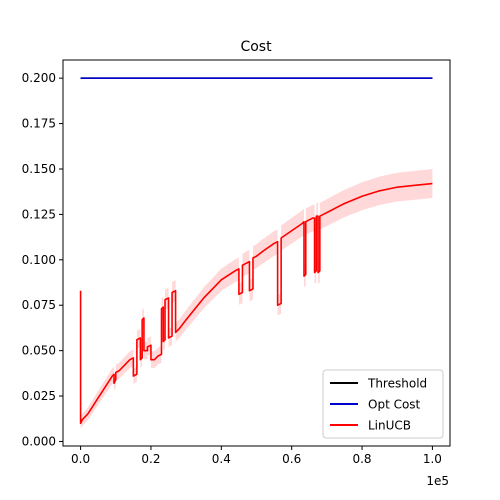 This screenshot has height=500, width=500. What do you see at coordinates (39, 214) in the screenshot?
I see `y-tick-label: 0.125` at bounding box center [39, 214].